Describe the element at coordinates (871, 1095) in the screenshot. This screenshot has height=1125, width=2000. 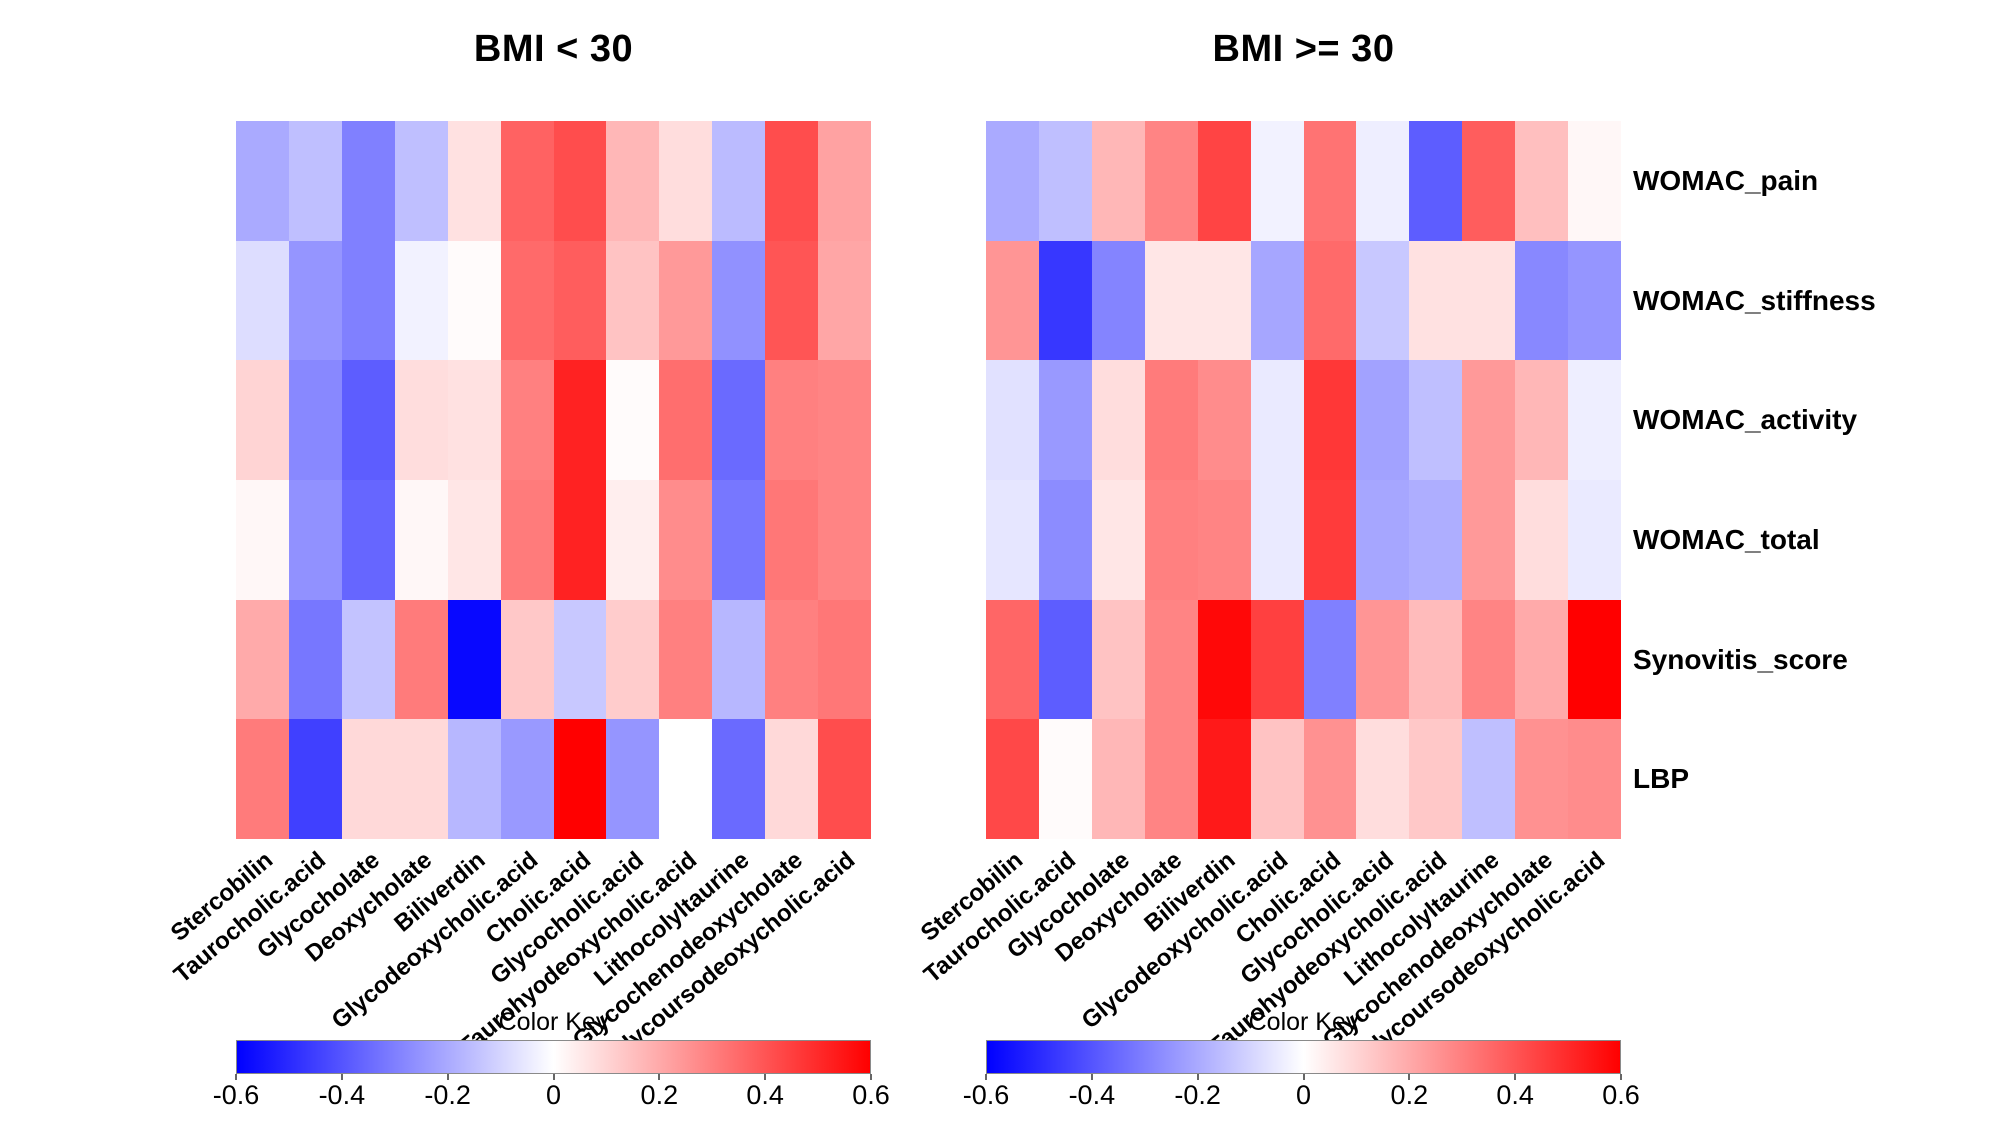
I see `color-key-tick-label: 0.6` at that location.